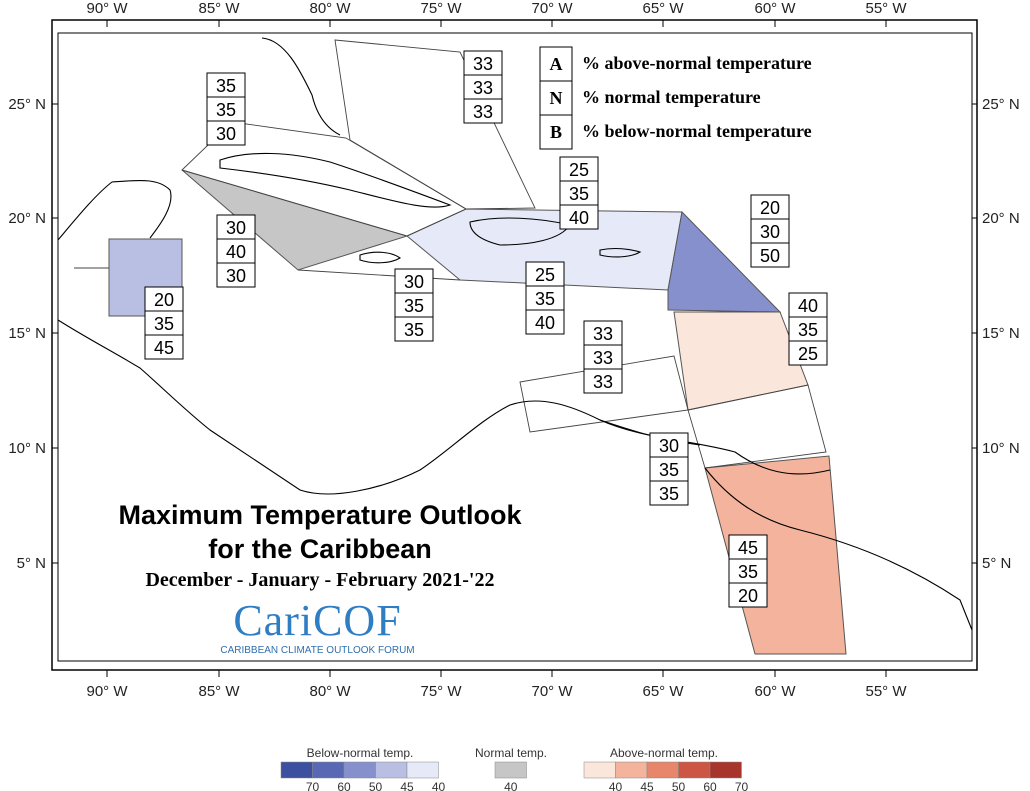 The height and width of the screenshot is (791, 1030). I want to click on florida-coast, so click(301, 86).